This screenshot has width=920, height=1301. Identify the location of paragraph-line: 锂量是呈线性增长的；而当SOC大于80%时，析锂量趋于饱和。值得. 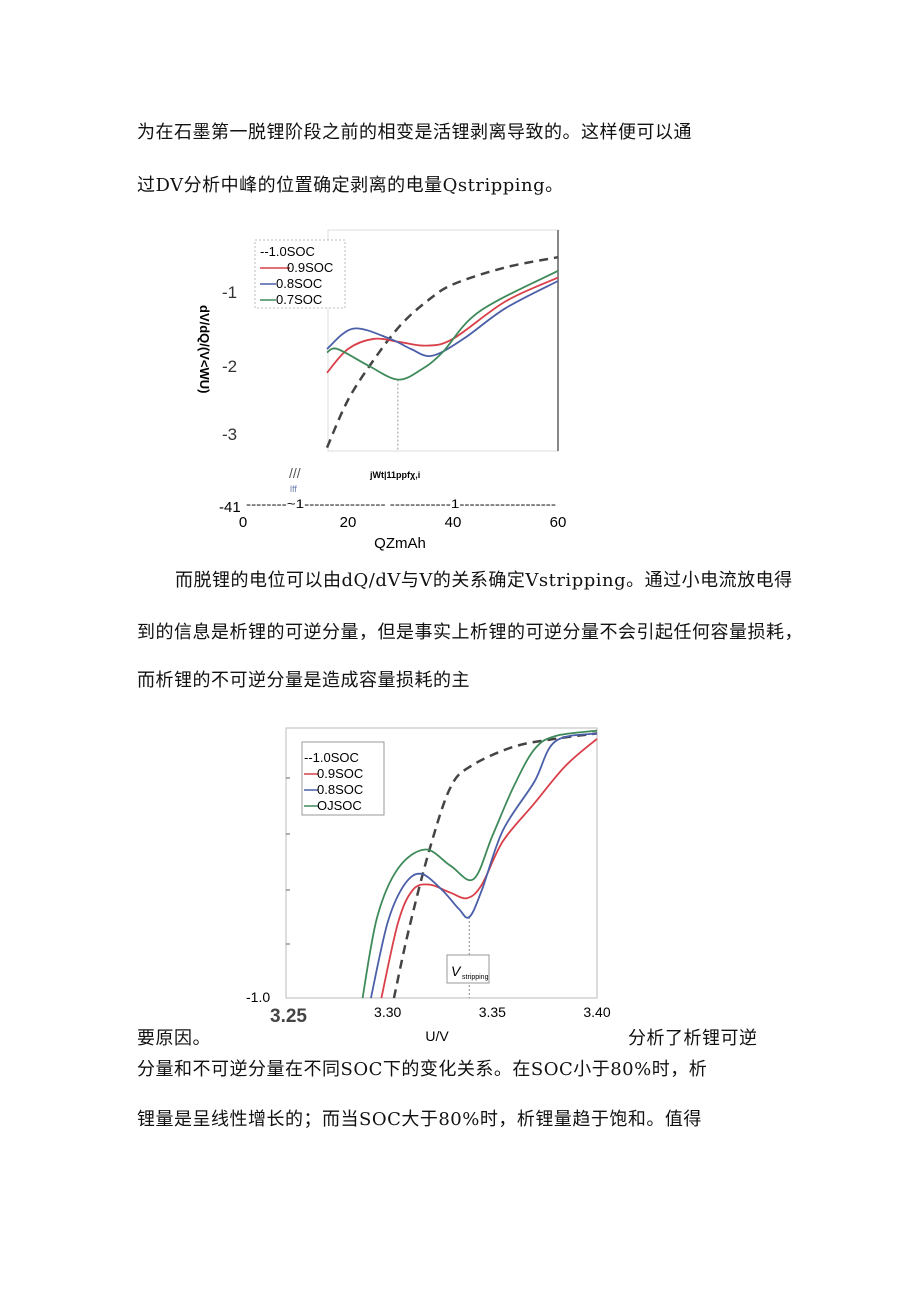
(419, 1119).